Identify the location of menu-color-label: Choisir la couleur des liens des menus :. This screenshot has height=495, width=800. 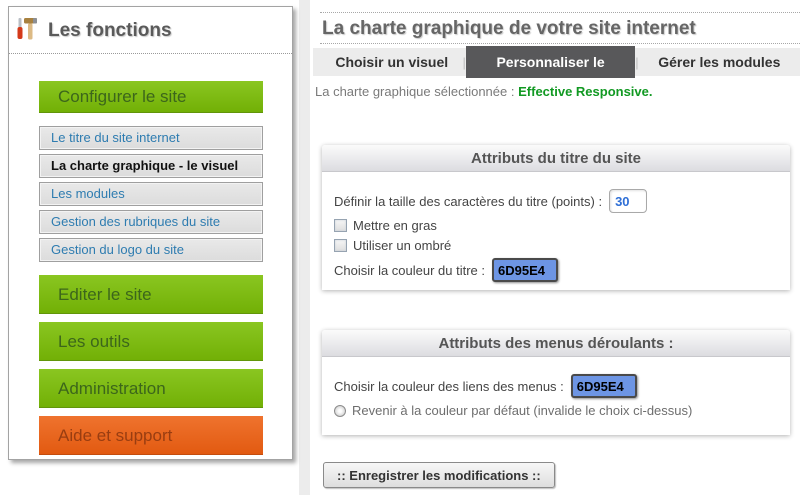
(449, 386).